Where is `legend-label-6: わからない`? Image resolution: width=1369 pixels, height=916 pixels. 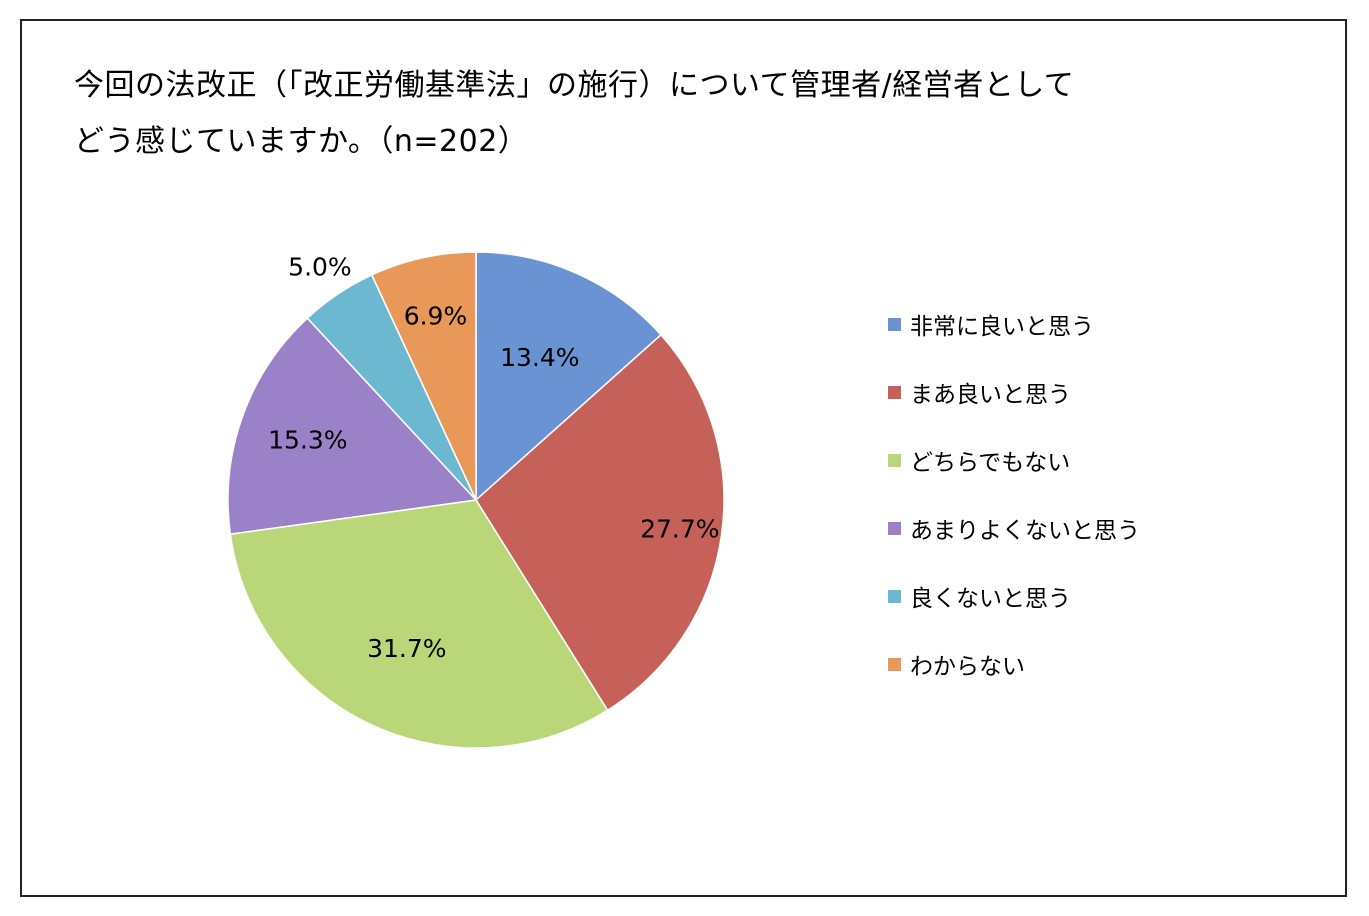
legend-label-6: わからない is located at coordinates (967, 667).